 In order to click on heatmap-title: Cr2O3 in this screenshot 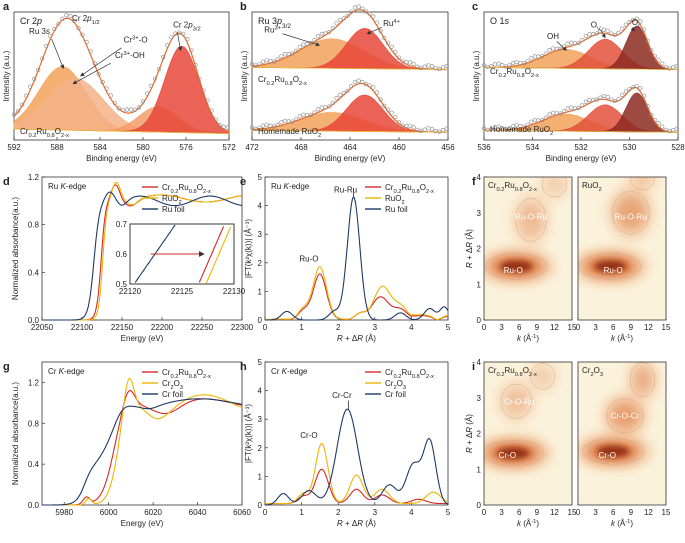, I will do `click(592, 372)`.